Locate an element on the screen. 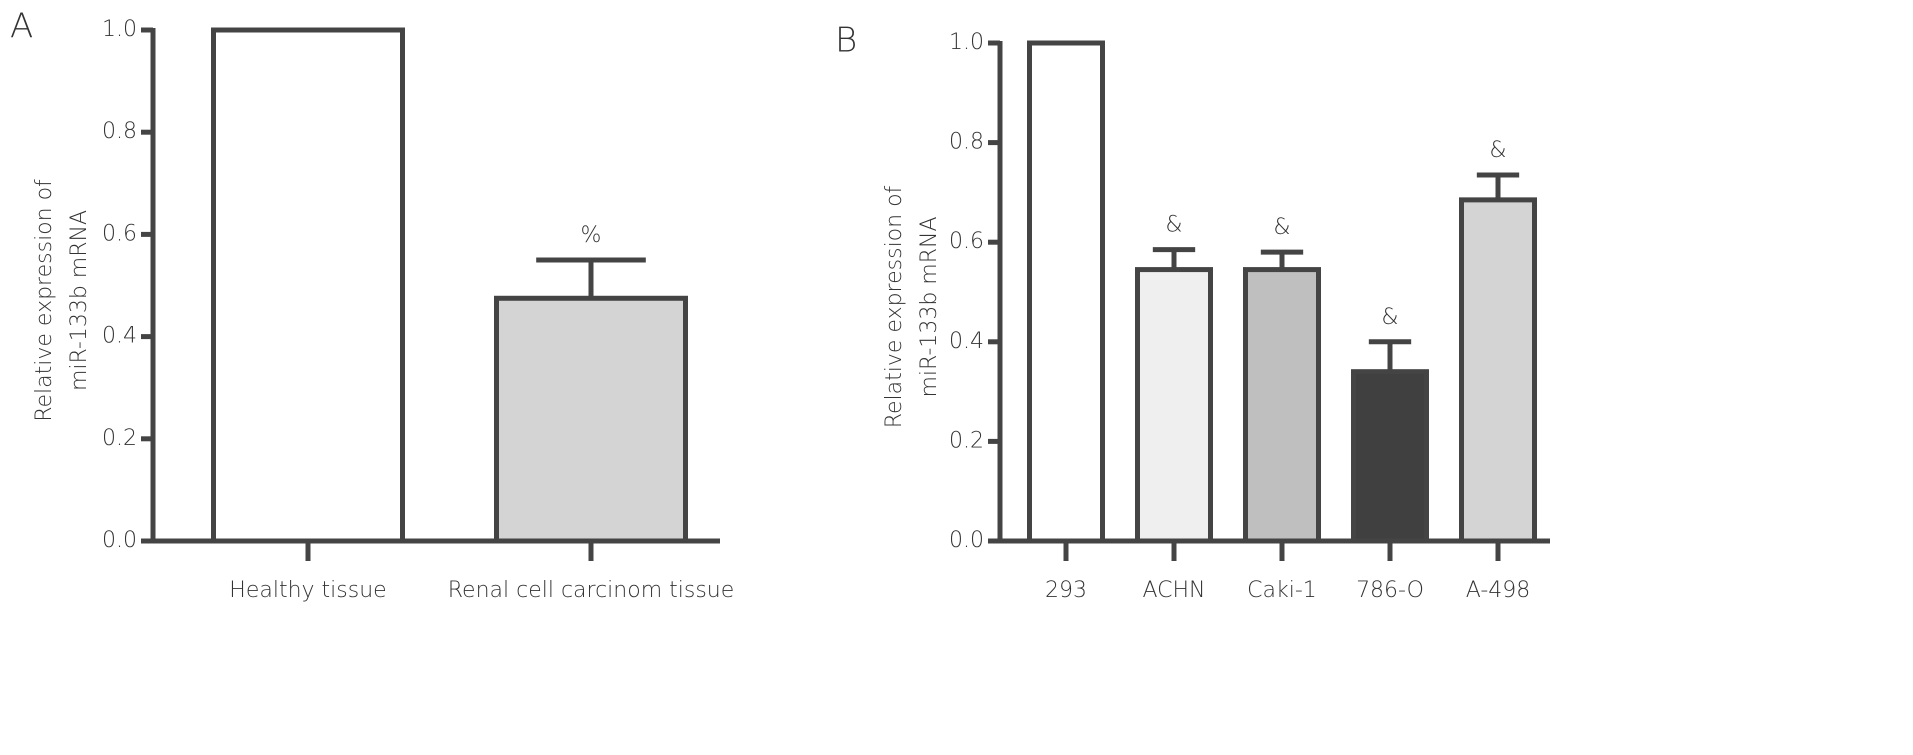  annotation: % is located at coordinates (591, 235).